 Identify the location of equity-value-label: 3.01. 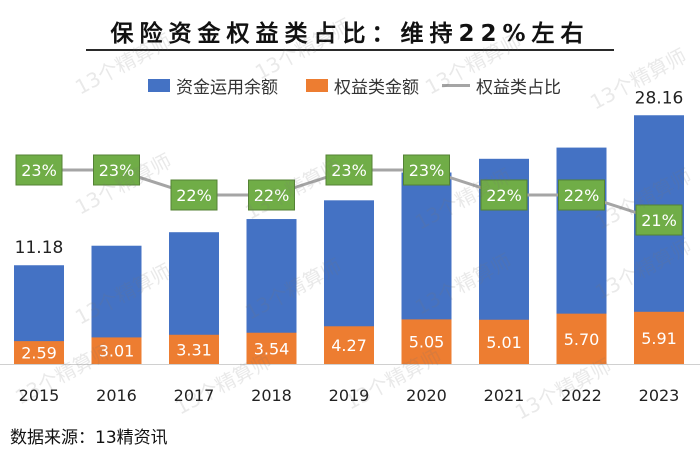
(117, 351).